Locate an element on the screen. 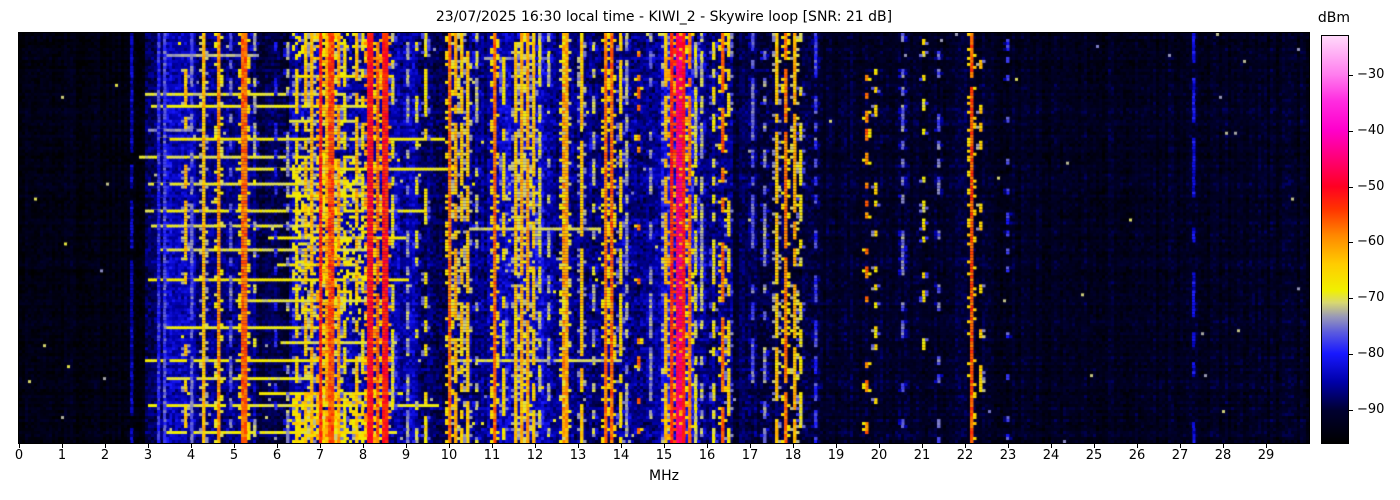  x-tick-label: 3 is located at coordinates (148, 455).